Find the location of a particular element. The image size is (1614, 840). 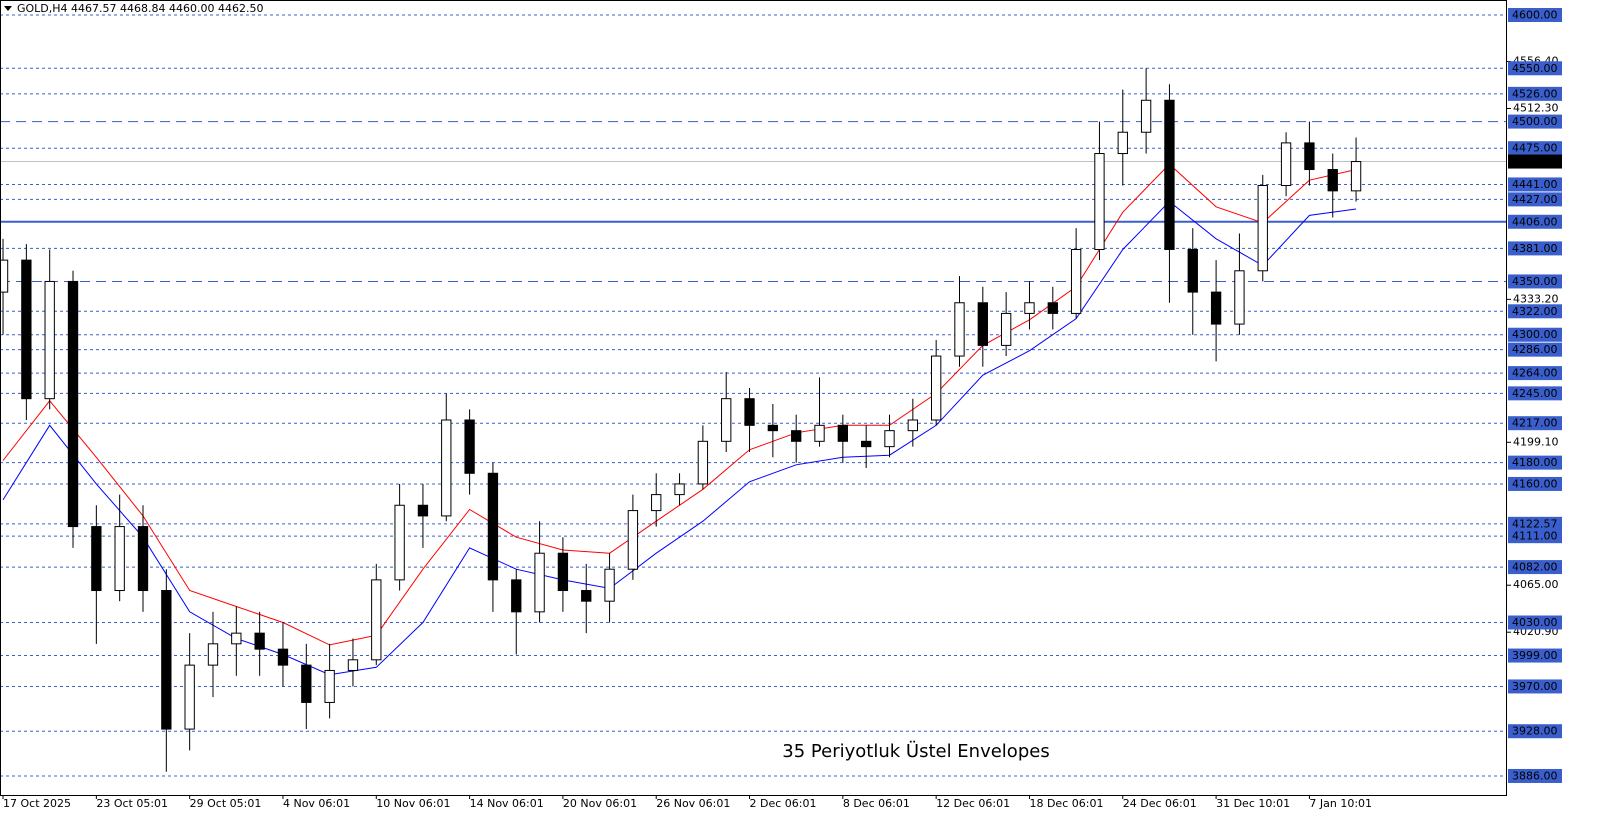

level-label: 4264.00 is located at coordinates (1535, 373).